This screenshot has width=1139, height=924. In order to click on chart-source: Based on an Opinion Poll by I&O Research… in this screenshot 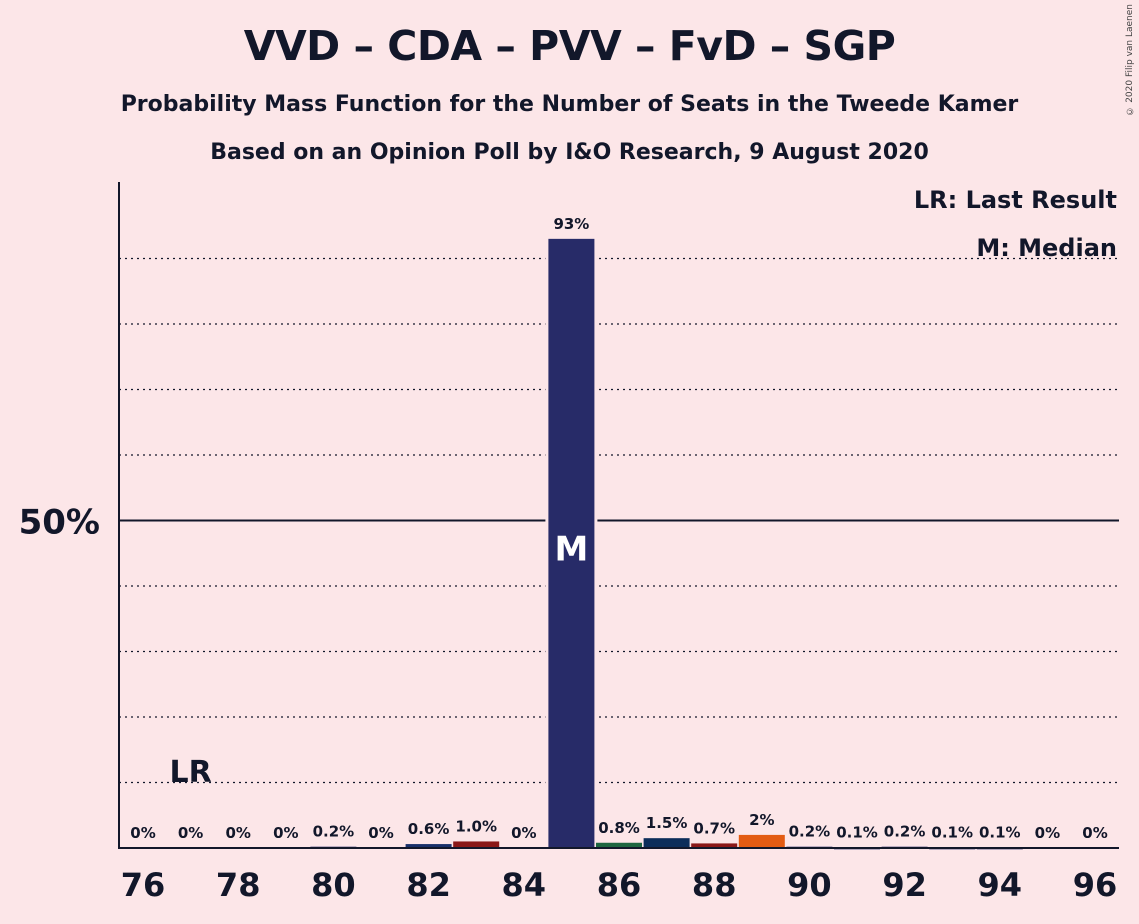, I will do `click(569, 152)`.